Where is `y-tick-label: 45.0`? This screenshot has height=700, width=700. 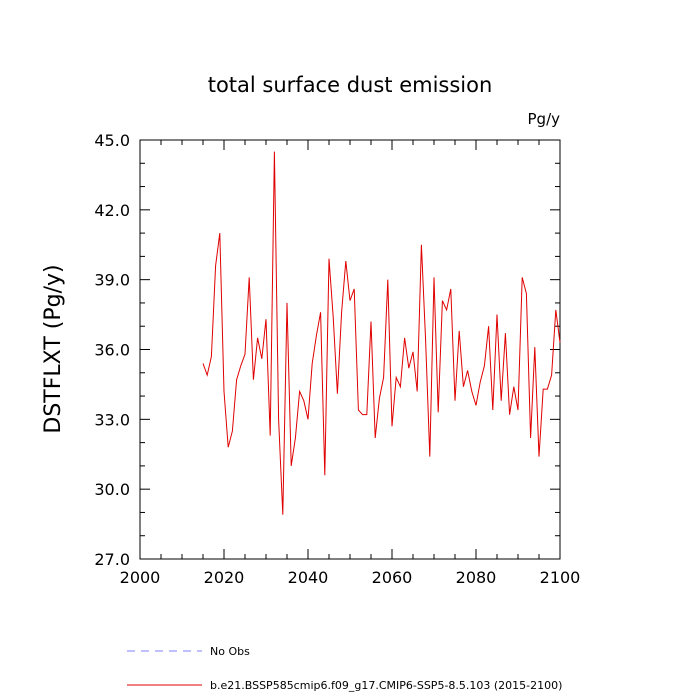 y-tick-label: 45.0 is located at coordinates (112, 140).